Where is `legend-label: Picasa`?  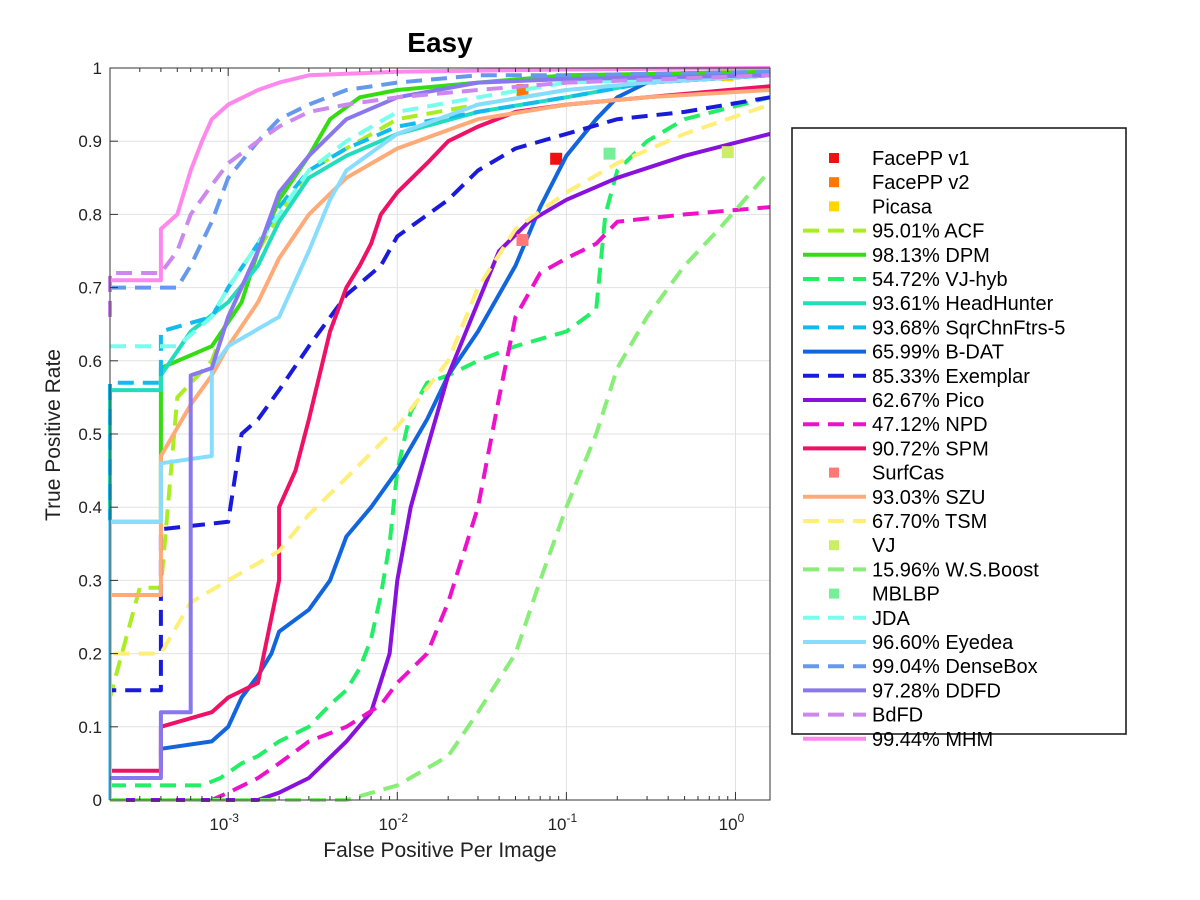 legend-label: Picasa is located at coordinates (902, 207).